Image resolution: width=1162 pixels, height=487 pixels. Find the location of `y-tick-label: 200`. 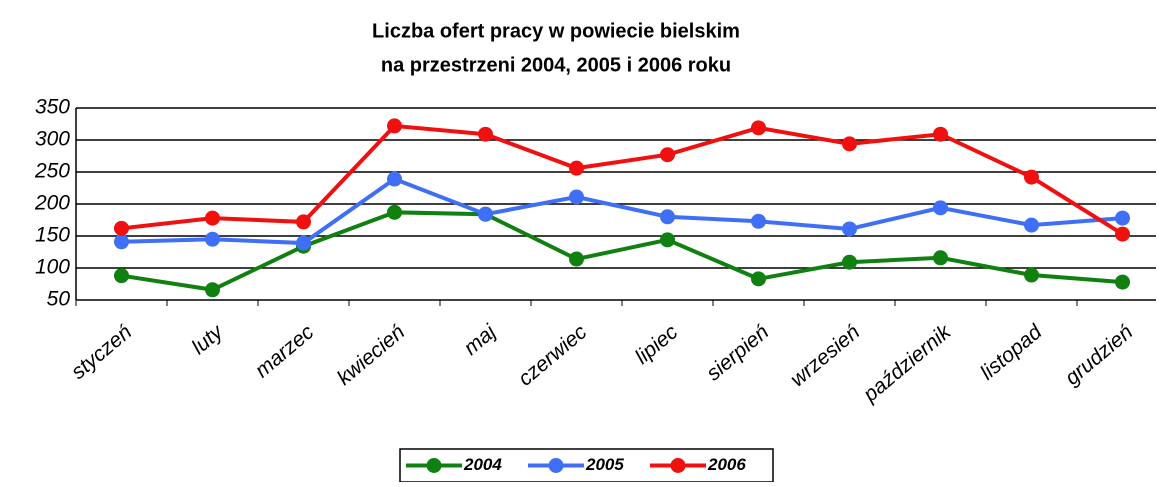

y-tick-label: 200 is located at coordinates (52, 203).